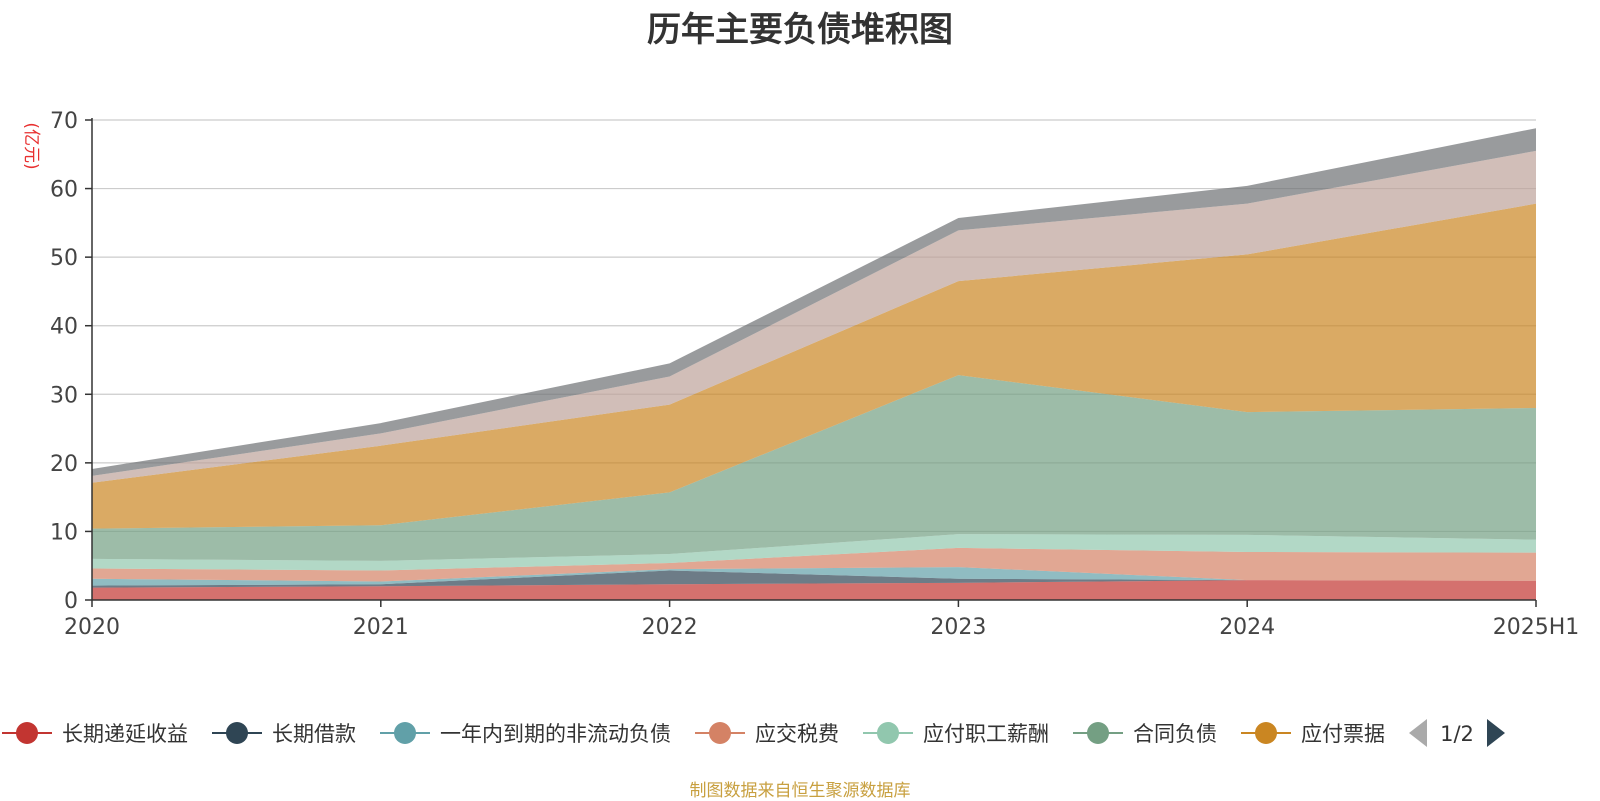 Image resolution: width=1600 pixels, height=801 pixels. I want to click on legend-item: 应交税费, so click(767, 734).